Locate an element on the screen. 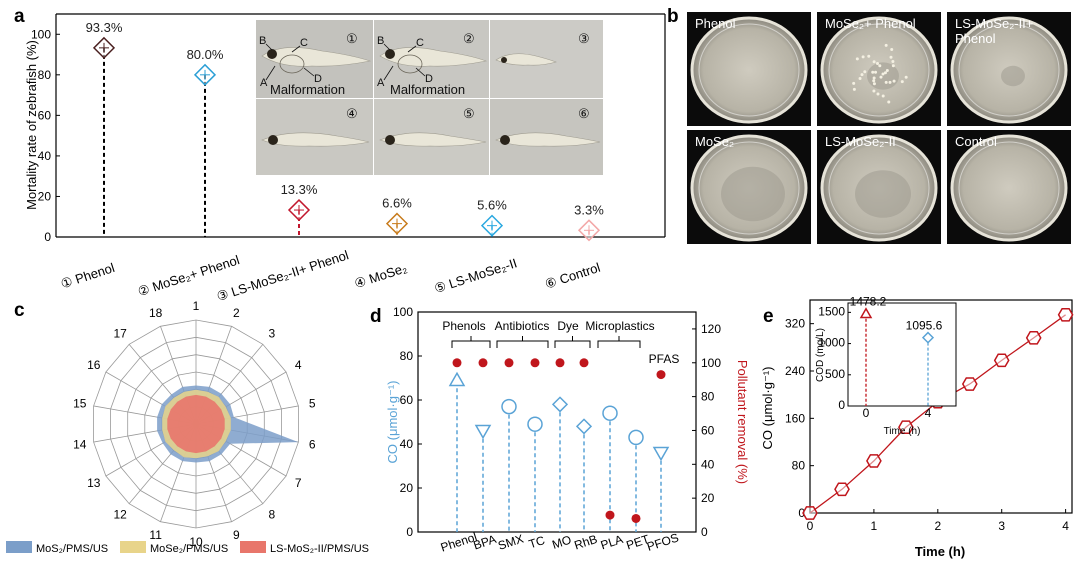 Image resolution: width=1080 pixels, height=568 pixels. panel-b-label: b is located at coordinates (673, 16).